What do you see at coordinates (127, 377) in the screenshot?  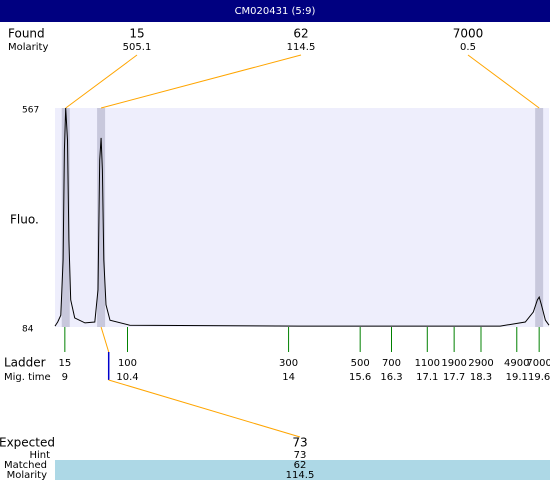 I see `ladder-mig-time: 10.4` at bounding box center [127, 377].